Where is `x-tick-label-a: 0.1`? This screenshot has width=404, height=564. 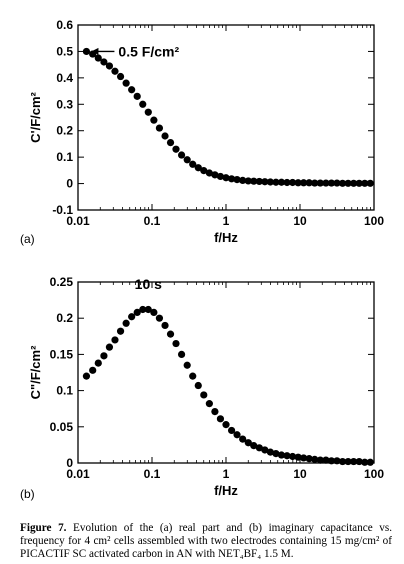 x-tick-label-a: 0.1 is located at coordinates (152, 221).